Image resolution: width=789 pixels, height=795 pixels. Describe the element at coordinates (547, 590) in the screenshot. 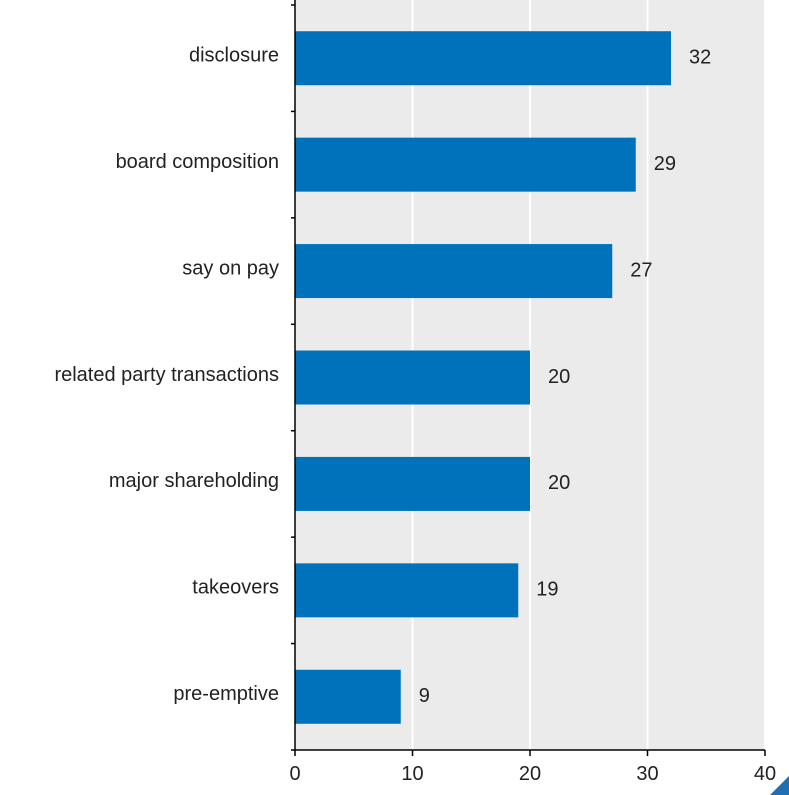

I see `value-label-5: 19` at that location.